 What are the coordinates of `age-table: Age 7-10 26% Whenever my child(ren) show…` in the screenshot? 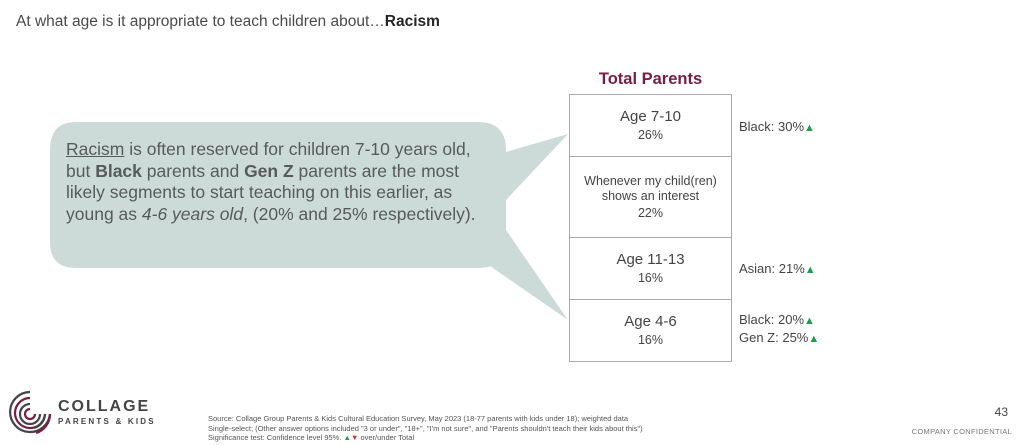 It's located at (650, 228).